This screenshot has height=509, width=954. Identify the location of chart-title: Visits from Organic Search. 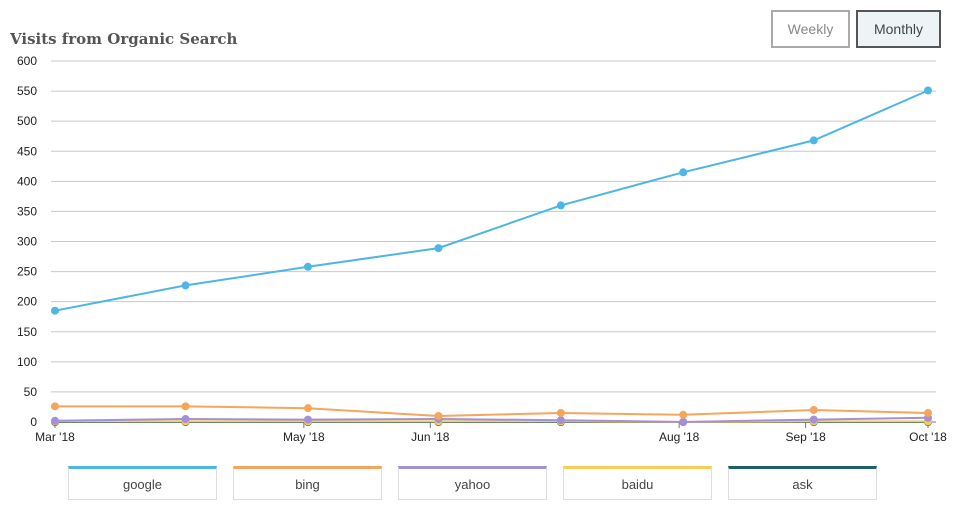
(124, 39).